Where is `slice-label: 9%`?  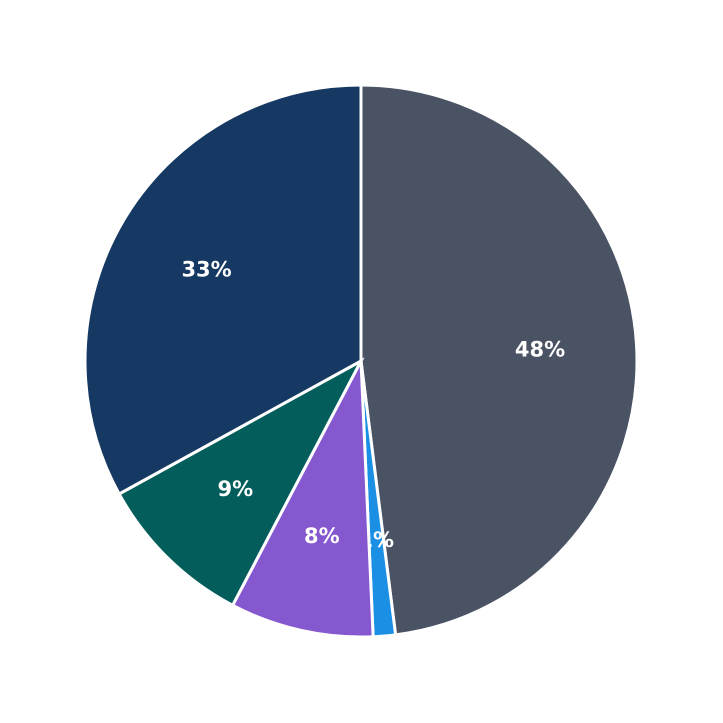 slice-label: 9% is located at coordinates (236, 489).